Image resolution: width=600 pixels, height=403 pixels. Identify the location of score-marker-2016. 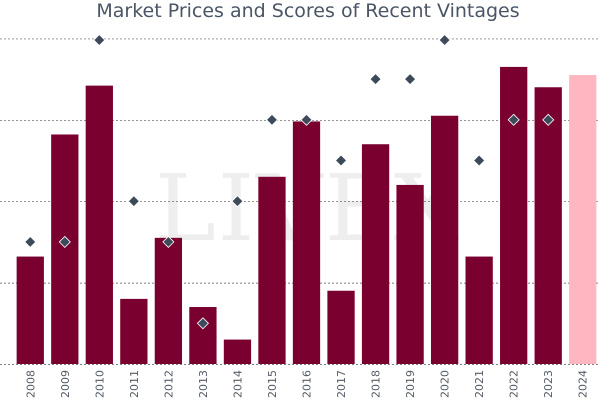
(306, 119).